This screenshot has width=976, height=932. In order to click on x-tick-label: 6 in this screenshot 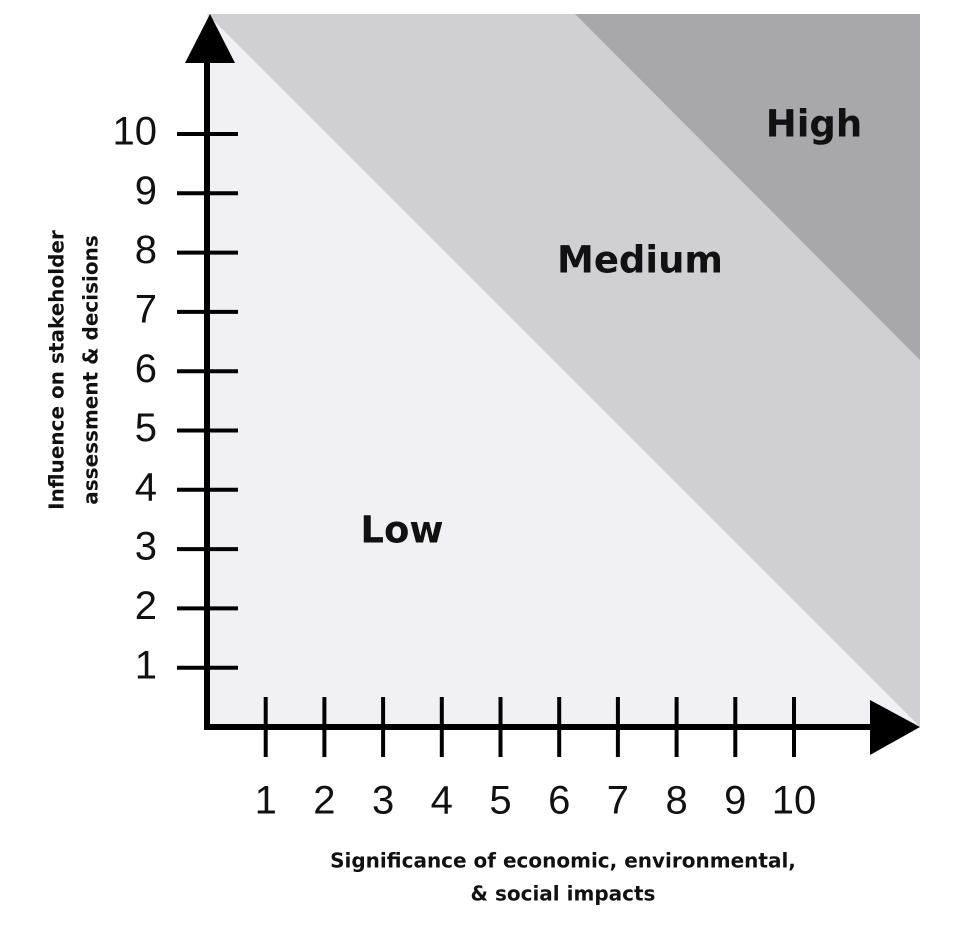, I will do `click(559, 801)`.